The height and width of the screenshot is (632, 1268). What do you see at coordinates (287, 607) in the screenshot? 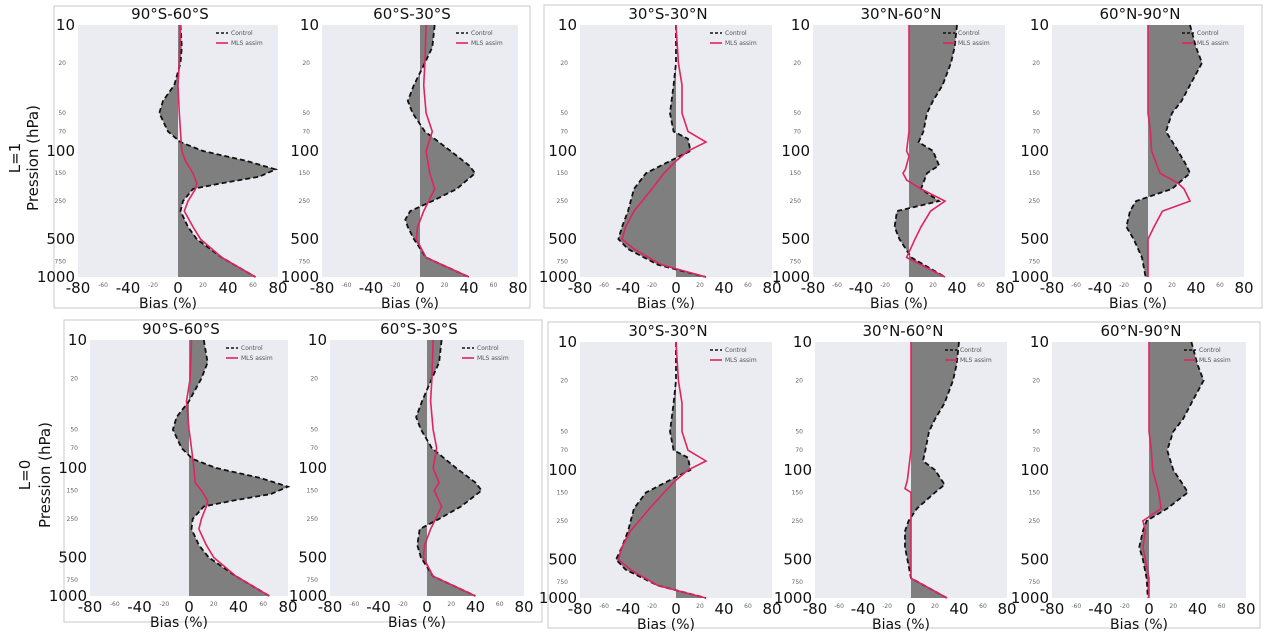
I see `panel-6-xtick-80: 80` at bounding box center [287, 607].